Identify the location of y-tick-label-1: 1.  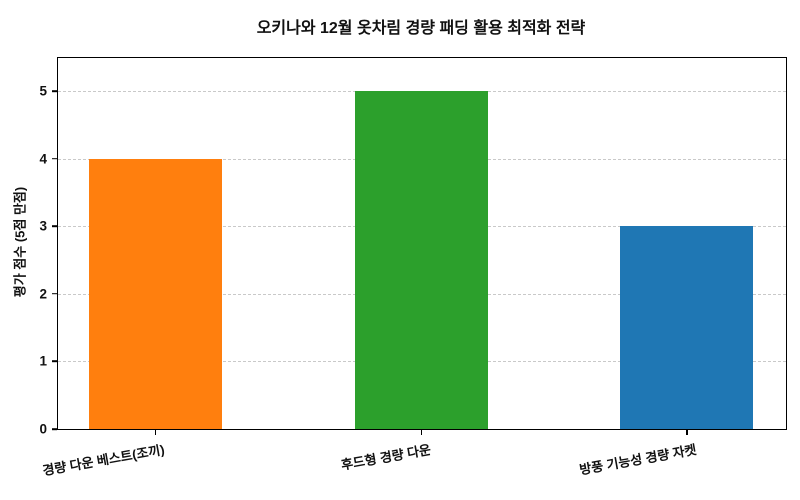
(43, 361).